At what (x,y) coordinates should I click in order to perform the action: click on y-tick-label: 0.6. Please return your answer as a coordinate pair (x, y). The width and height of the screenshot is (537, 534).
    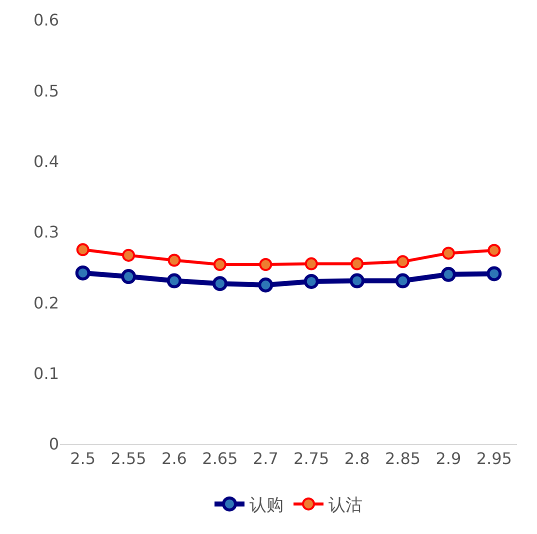
    Looking at the image, I should click on (46, 20).